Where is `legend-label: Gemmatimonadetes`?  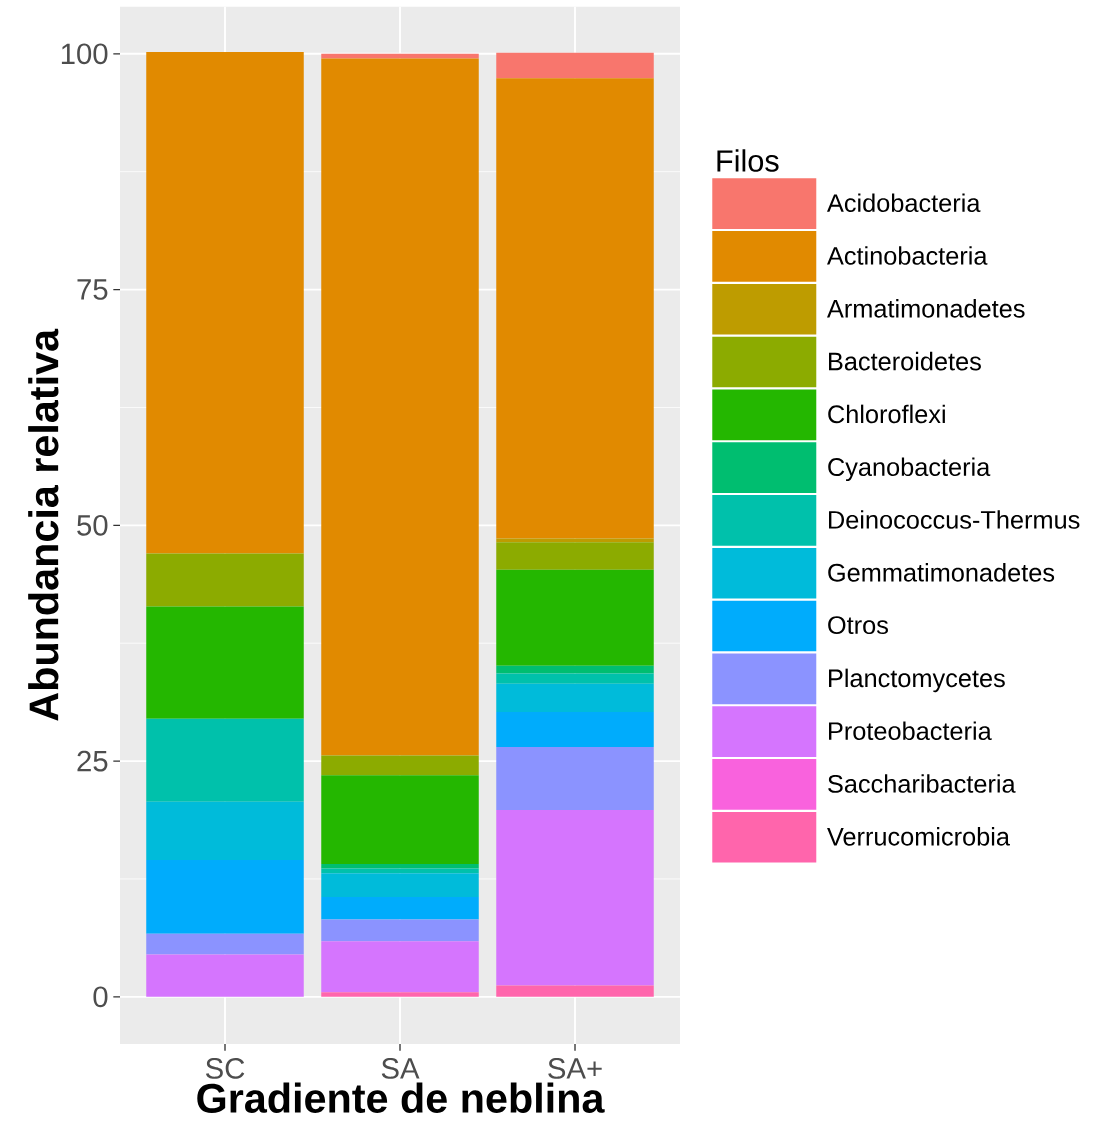 legend-label: Gemmatimonadetes is located at coordinates (941, 572).